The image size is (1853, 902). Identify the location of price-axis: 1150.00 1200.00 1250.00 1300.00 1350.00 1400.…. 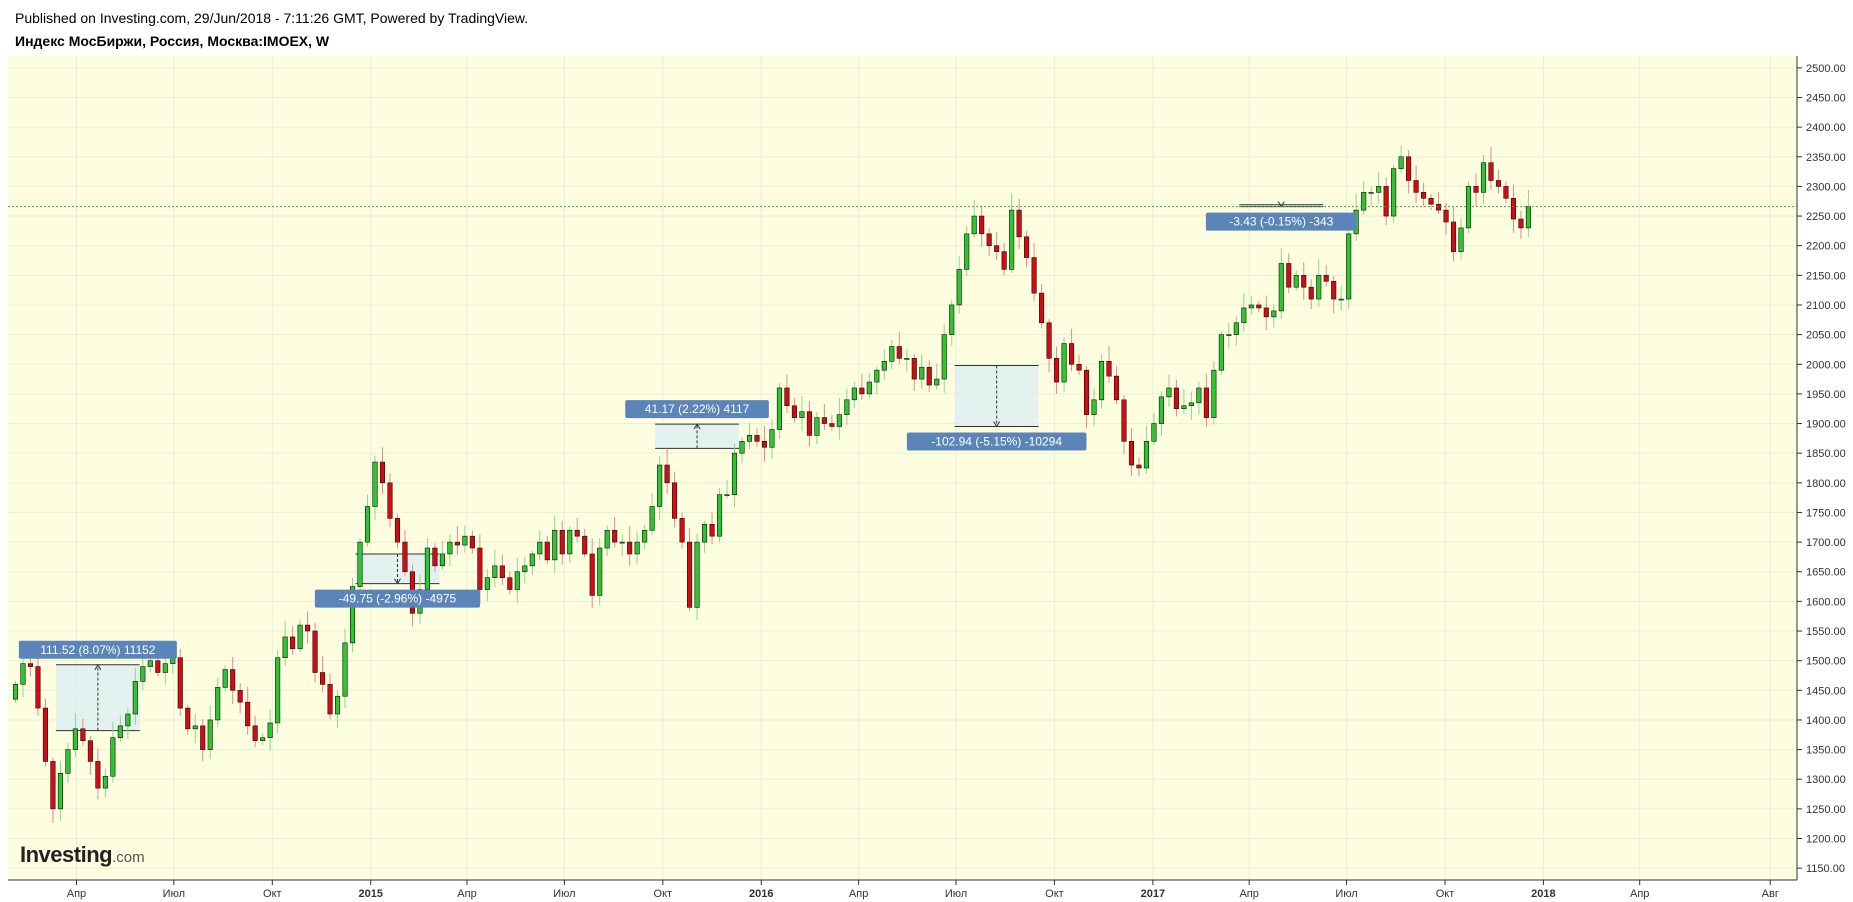
(1821, 468).